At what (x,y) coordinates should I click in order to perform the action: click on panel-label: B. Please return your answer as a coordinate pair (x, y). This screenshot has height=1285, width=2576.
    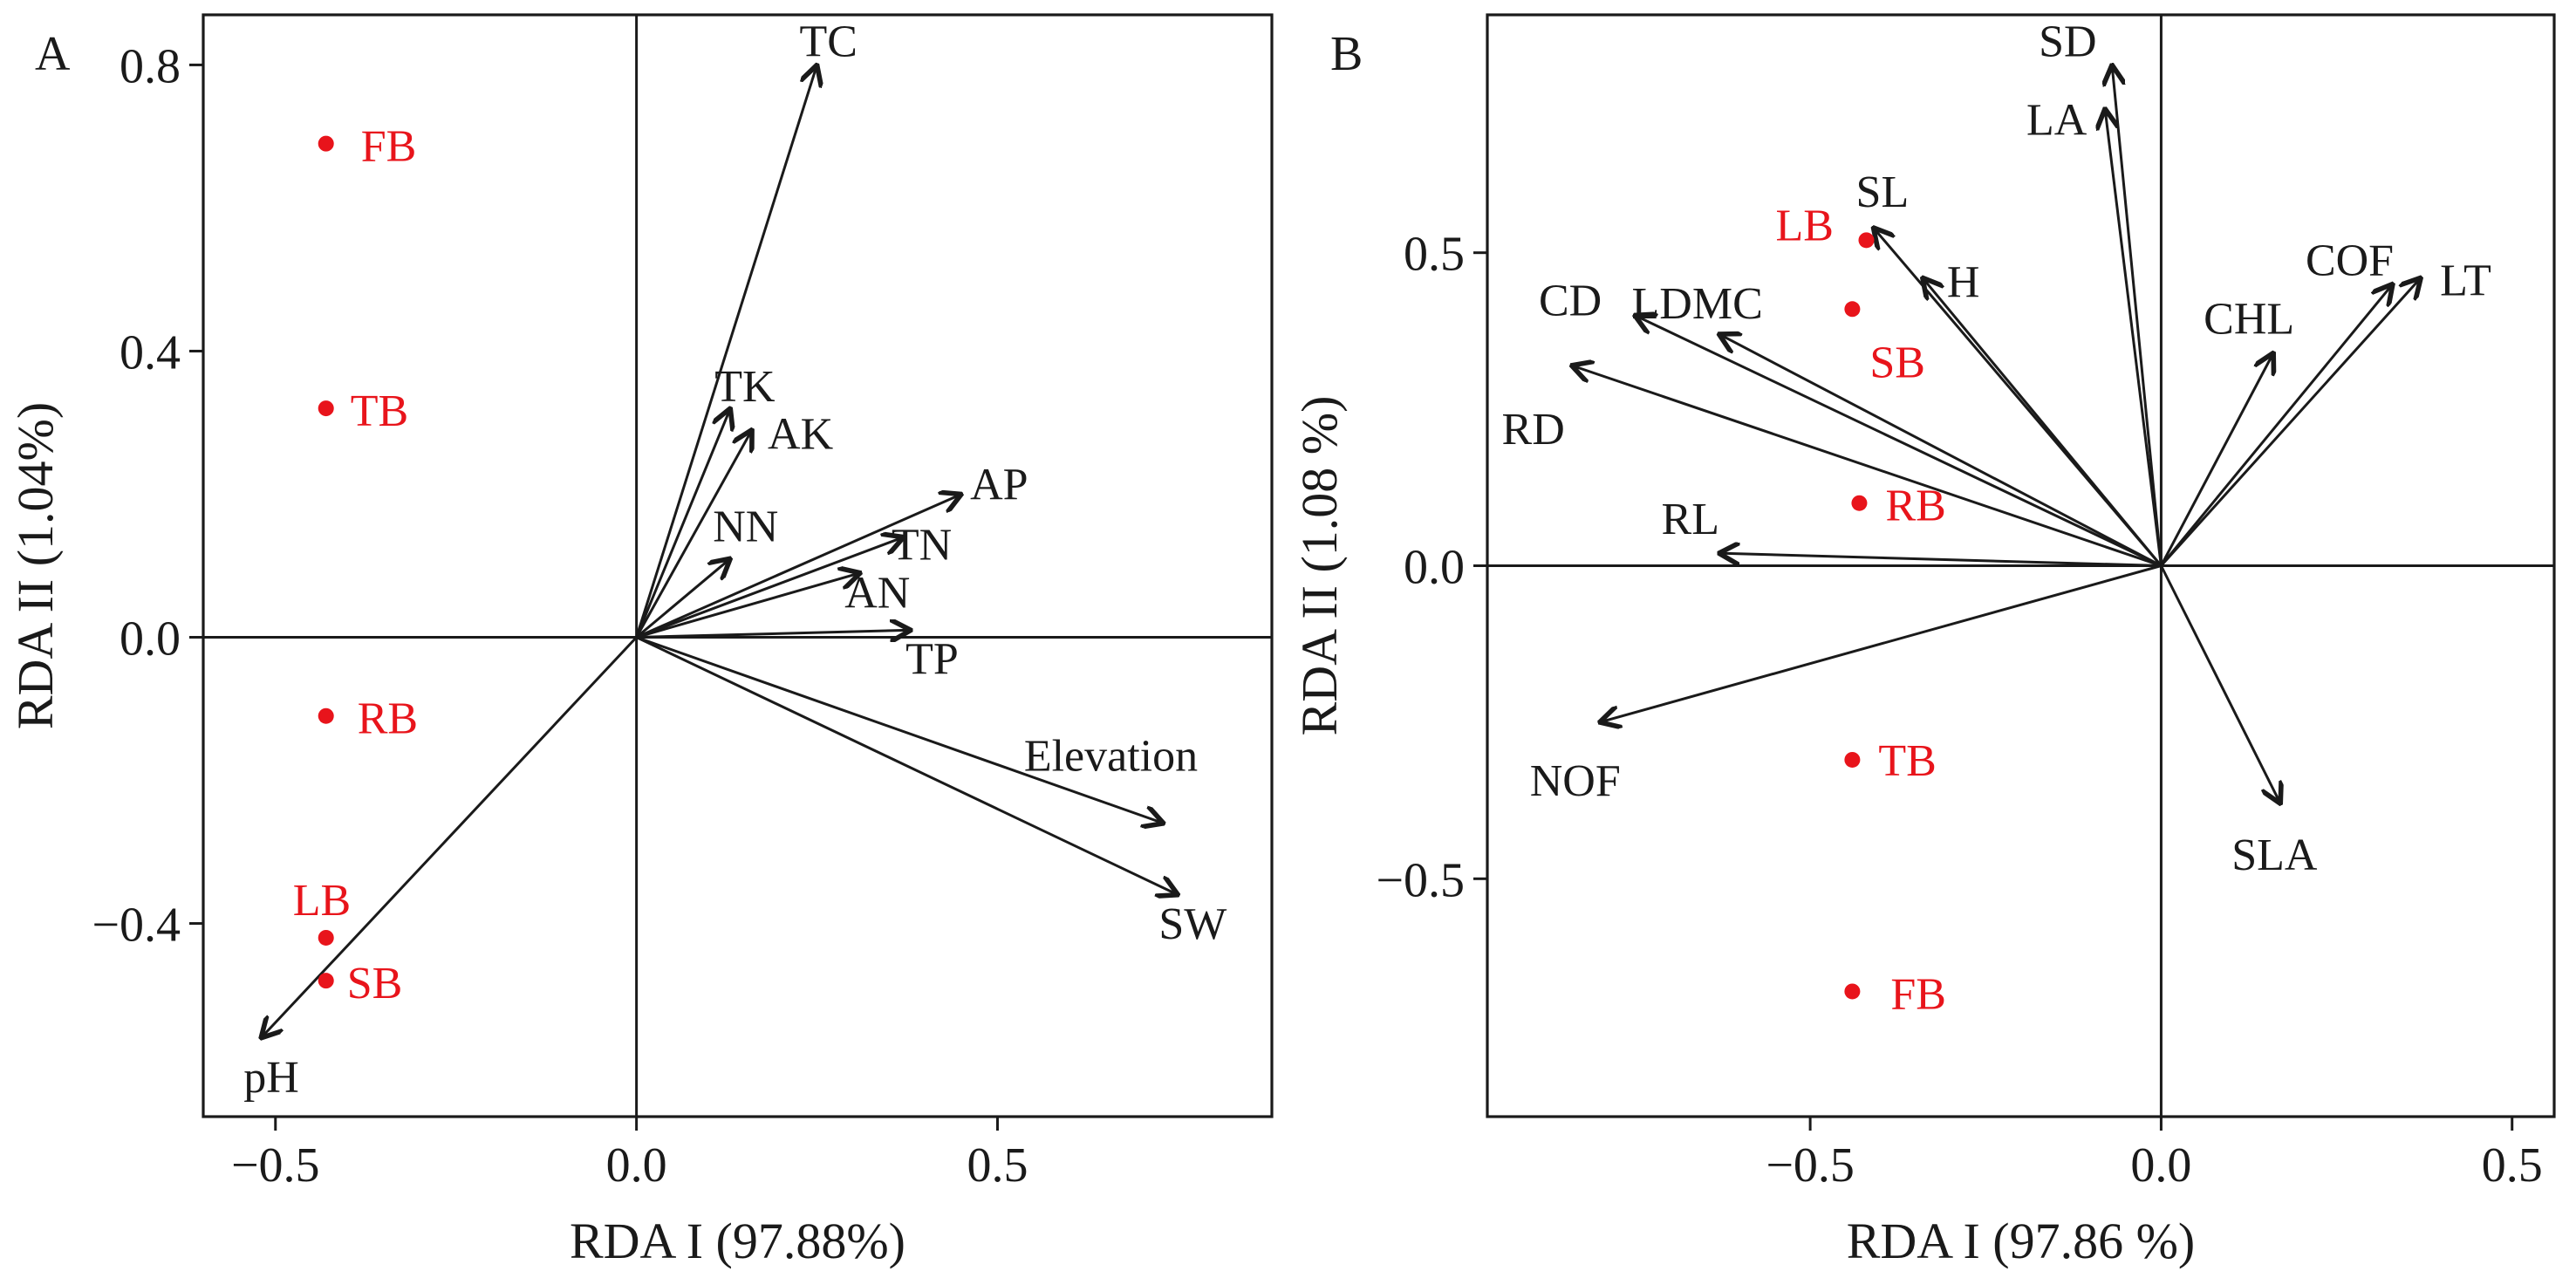
    Looking at the image, I should click on (1346, 54).